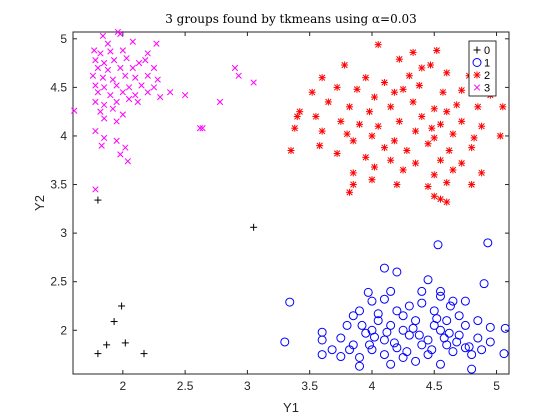 The height and width of the screenshot is (420, 560). Describe the element at coordinates (63, 233) in the screenshot. I see `y-tick-label: 3` at that location.